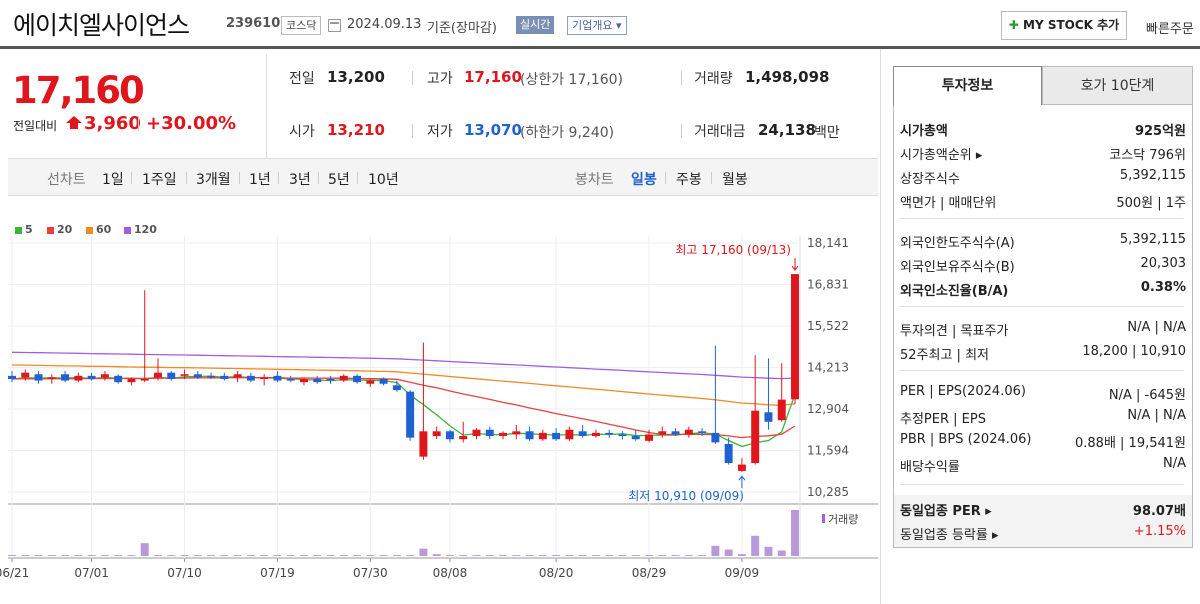  Describe the element at coordinates (101, 25) in the screenshot. I see `company-name: 에이치엘사이언스` at that location.